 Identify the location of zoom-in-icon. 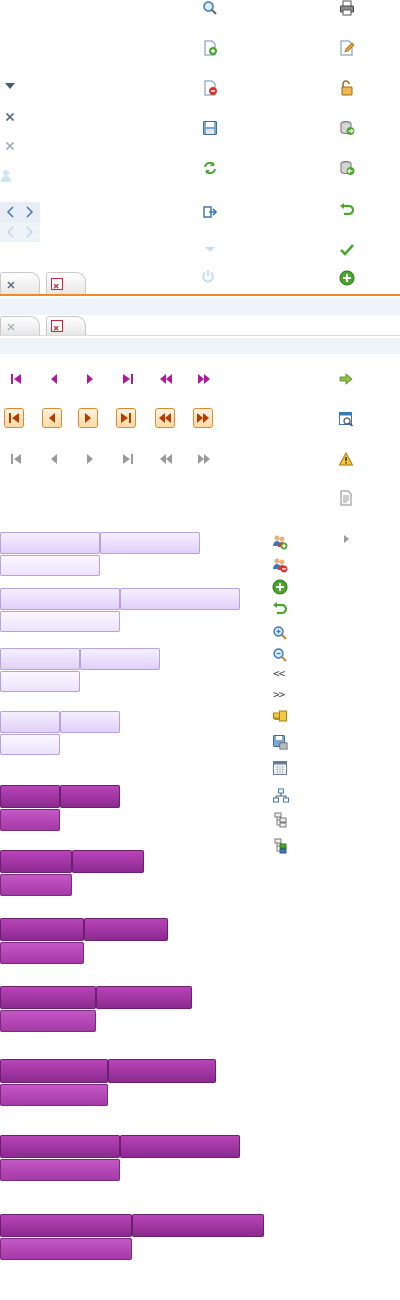
(280, 633).